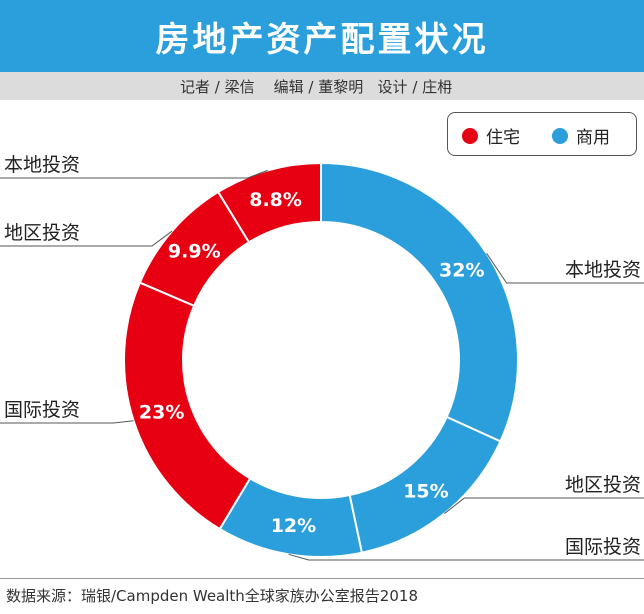 This screenshot has height=614, width=644. I want to click on source-footer: 数据来源：瑞银/Campden Wealth全球家族办公室报告2018, so click(322, 596).